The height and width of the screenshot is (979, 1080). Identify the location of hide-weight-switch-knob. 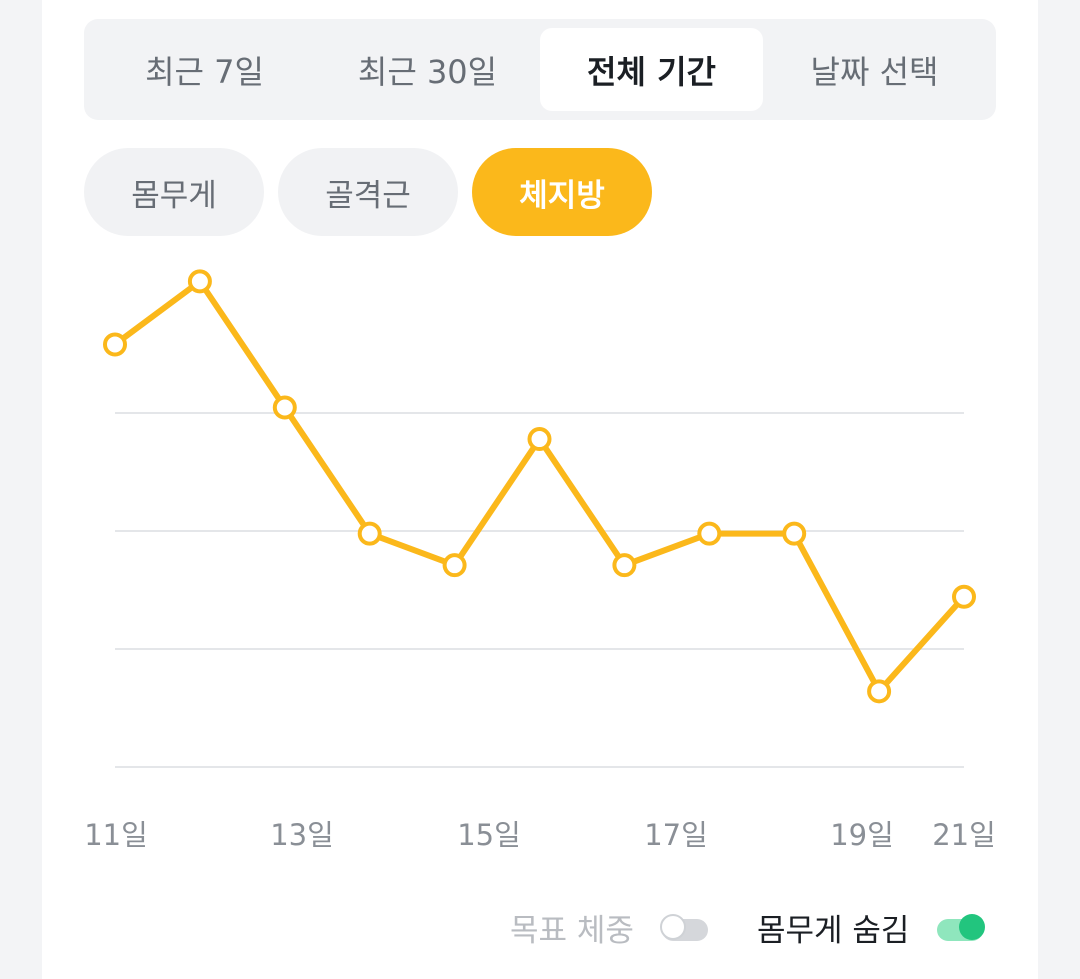
(972, 927).